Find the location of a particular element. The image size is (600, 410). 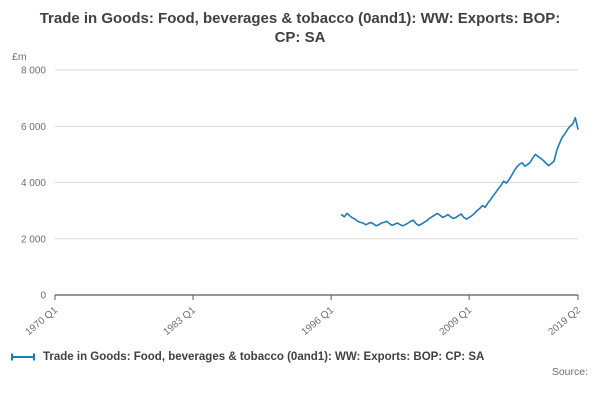

source-label: Source: is located at coordinates (569, 371).